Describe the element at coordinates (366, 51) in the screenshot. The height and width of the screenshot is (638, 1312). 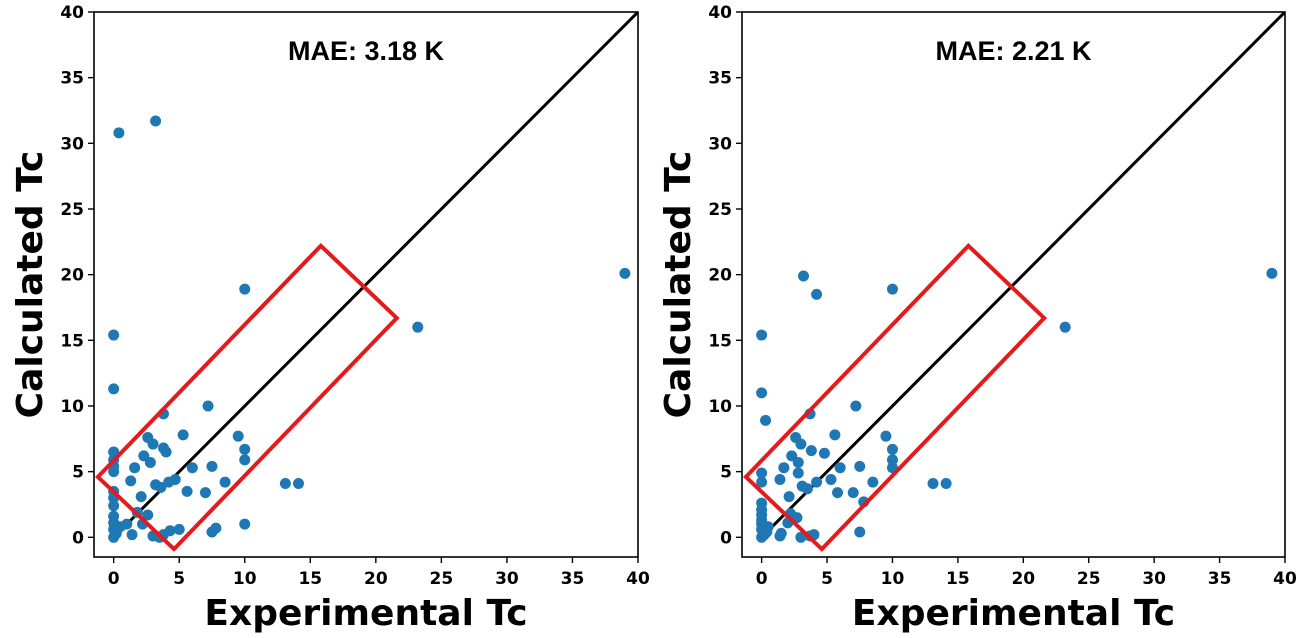
I see `mae-annotation: MAE: 3.18 K` at that location.